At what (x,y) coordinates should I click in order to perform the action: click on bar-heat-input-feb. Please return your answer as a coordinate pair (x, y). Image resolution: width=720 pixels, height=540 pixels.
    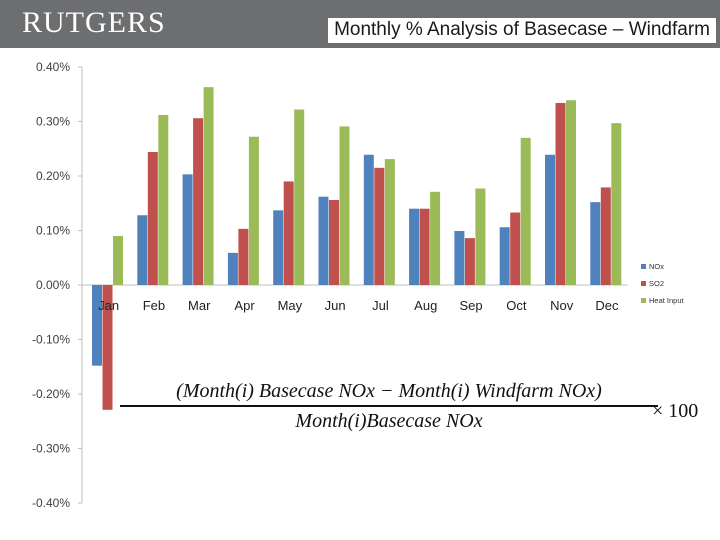
    Looking at the image, I should click on (163, 200).